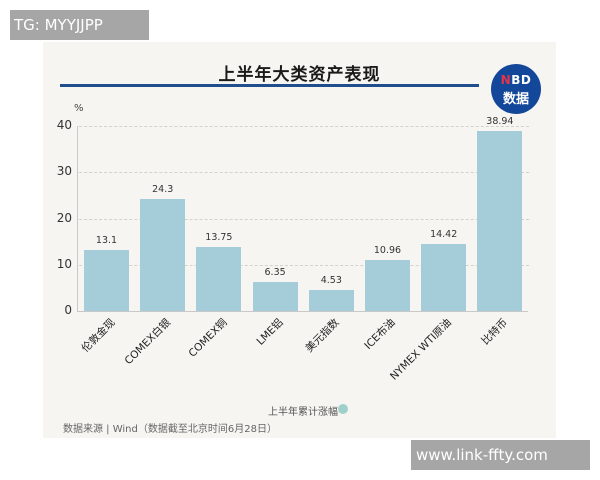 Image resolution: width=600 pixels, height=480 pixels. Describe the element at coordinates (106, 241) in the screenshot. I see `bar-value-label: 13.1` at that location.